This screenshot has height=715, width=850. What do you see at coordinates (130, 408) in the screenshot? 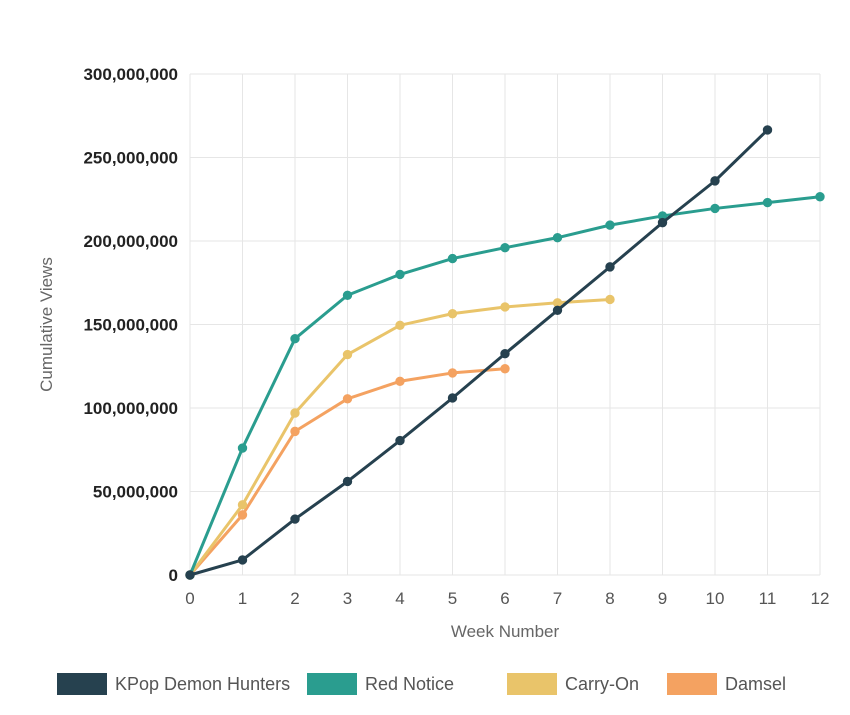
I see `y-tick-label: 100,000,000` at bounding box center [130, 408].